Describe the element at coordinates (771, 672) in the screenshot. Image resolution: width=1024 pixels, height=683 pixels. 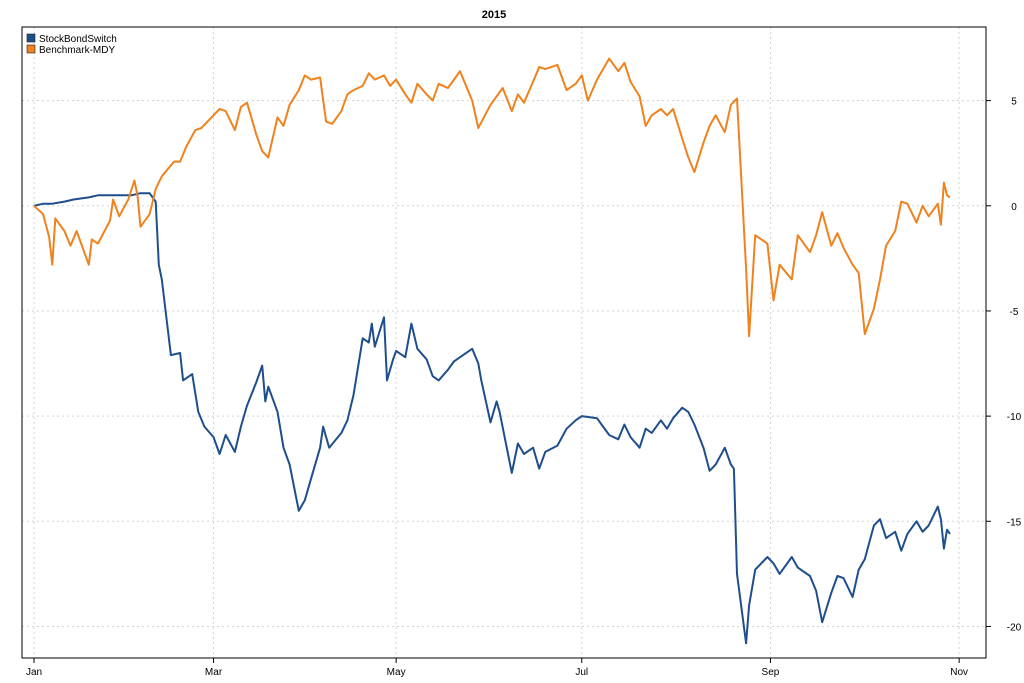
I see `x-tick-label: Sep` at that location.